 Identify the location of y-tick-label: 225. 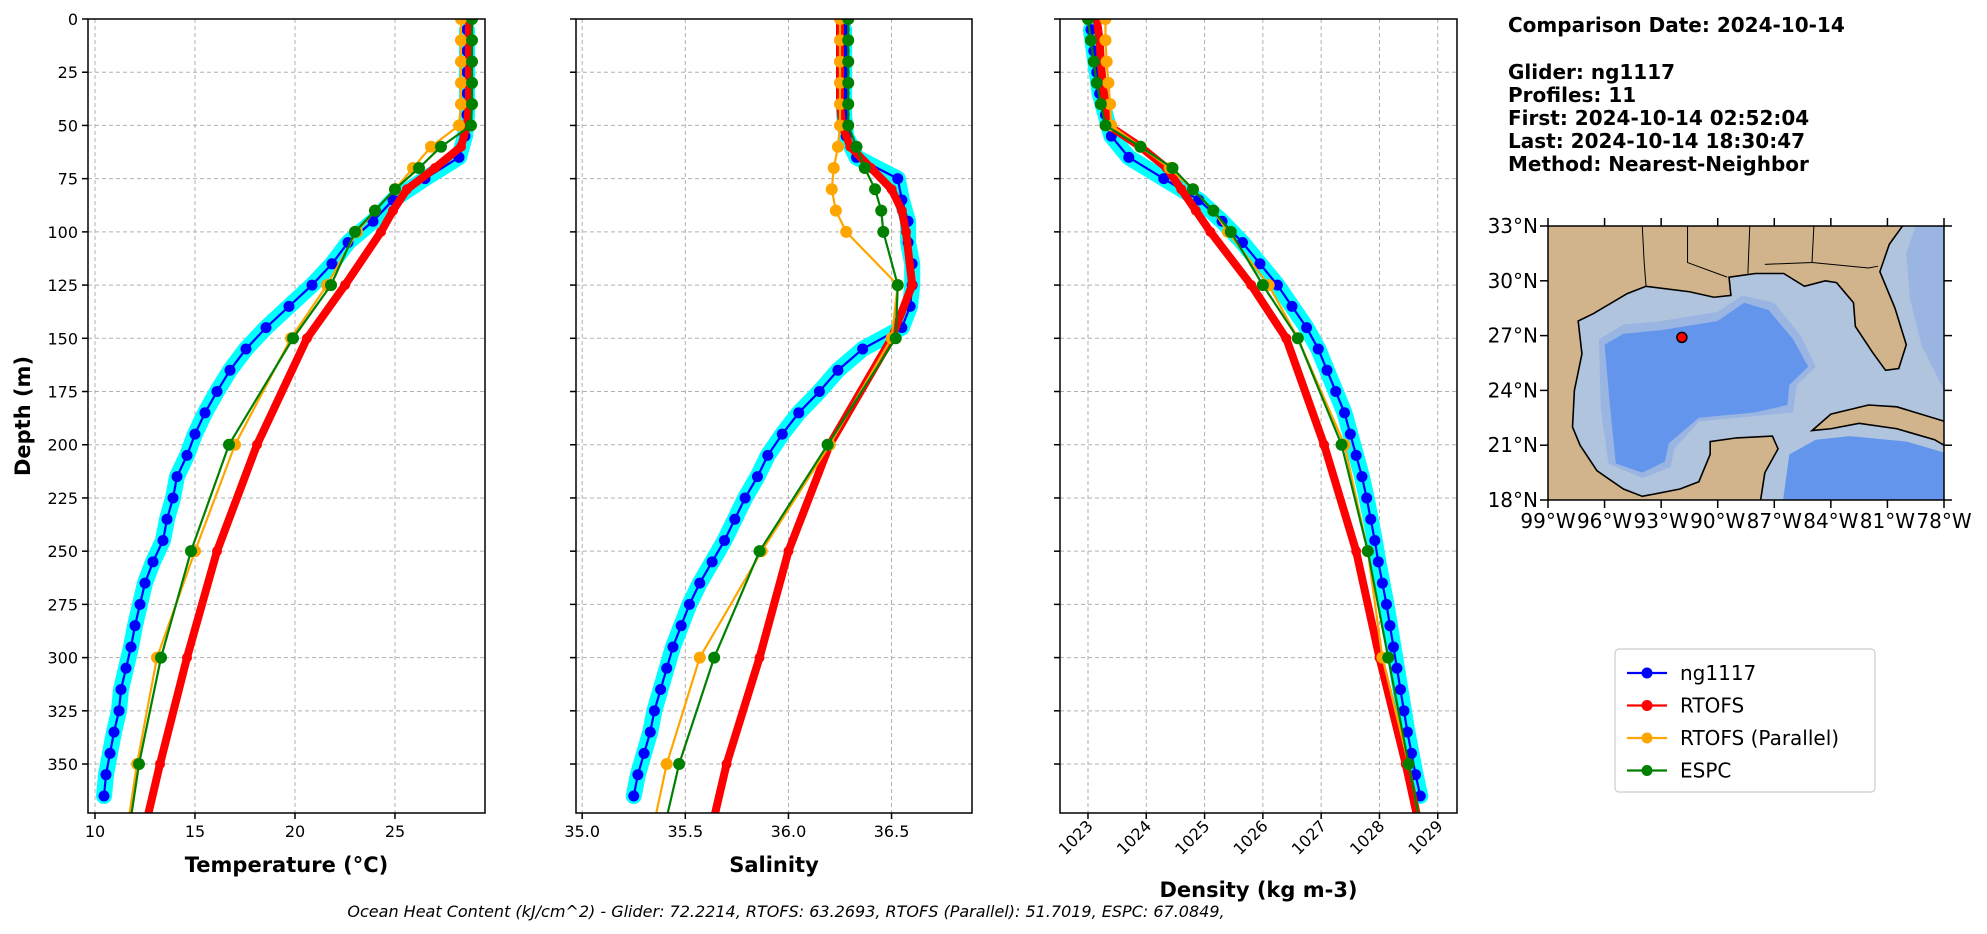
(62, 498).